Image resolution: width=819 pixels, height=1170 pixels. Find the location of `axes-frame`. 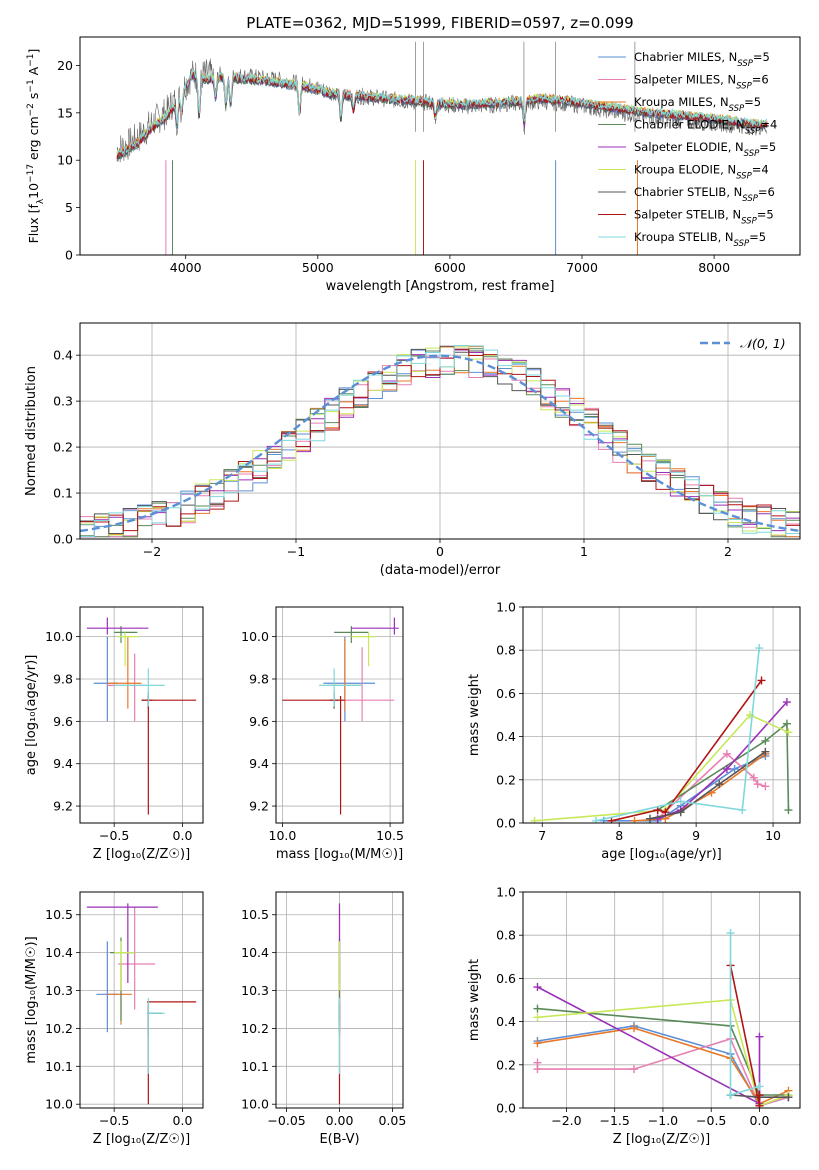

axes-frame is located at coordinates (661, 1000).